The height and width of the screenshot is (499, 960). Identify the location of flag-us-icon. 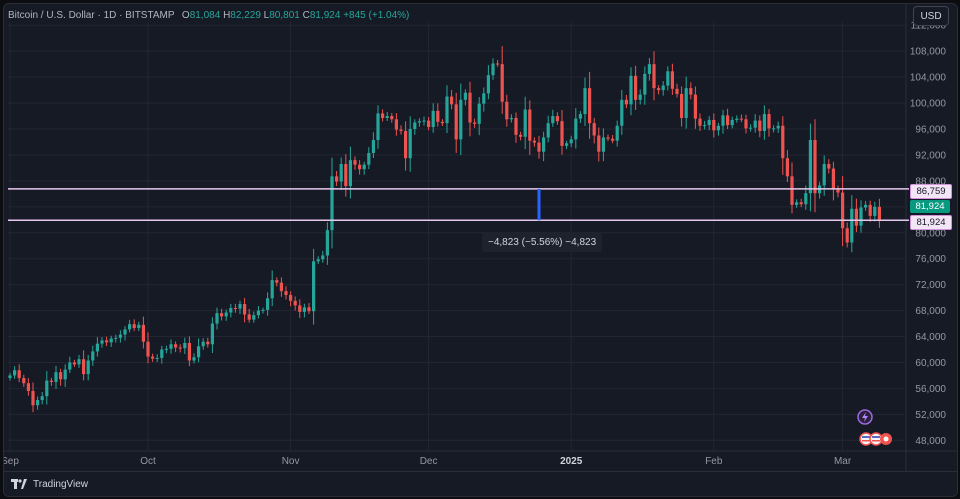
(866, 439).